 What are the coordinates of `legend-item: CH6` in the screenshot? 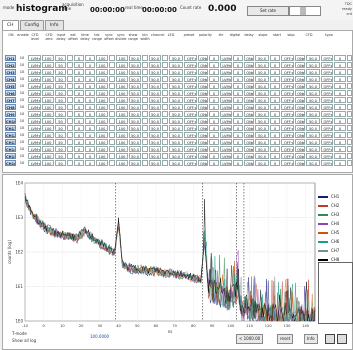 It's located at (333, 241).